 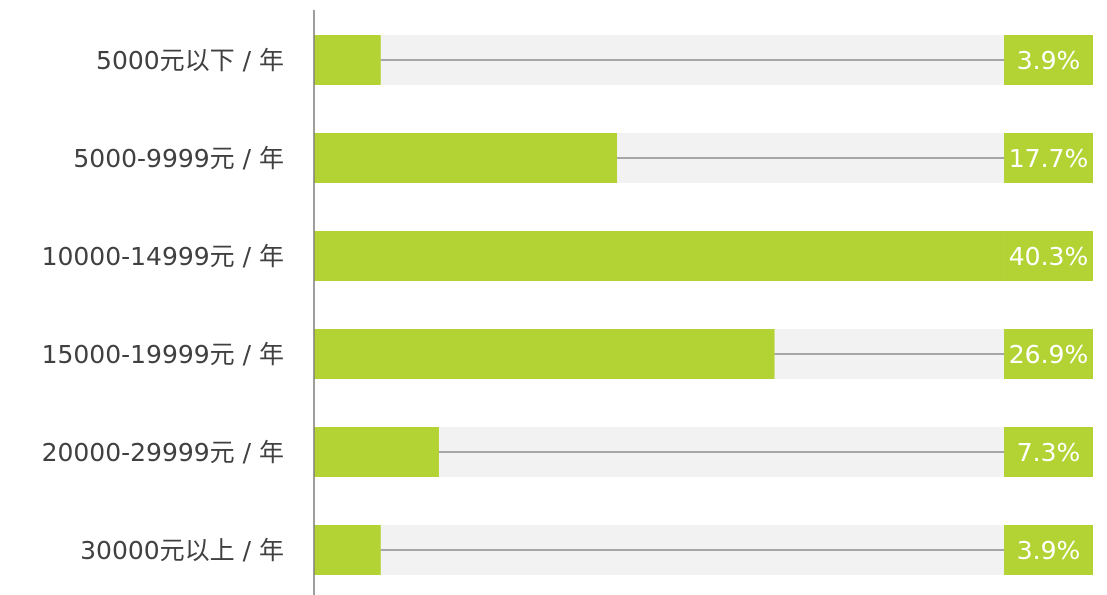 What do you see at coordinates (163, 452) in the screenshot?
I see `category-label: 20000-29999元 / 年` at bounding box center [163, 452].